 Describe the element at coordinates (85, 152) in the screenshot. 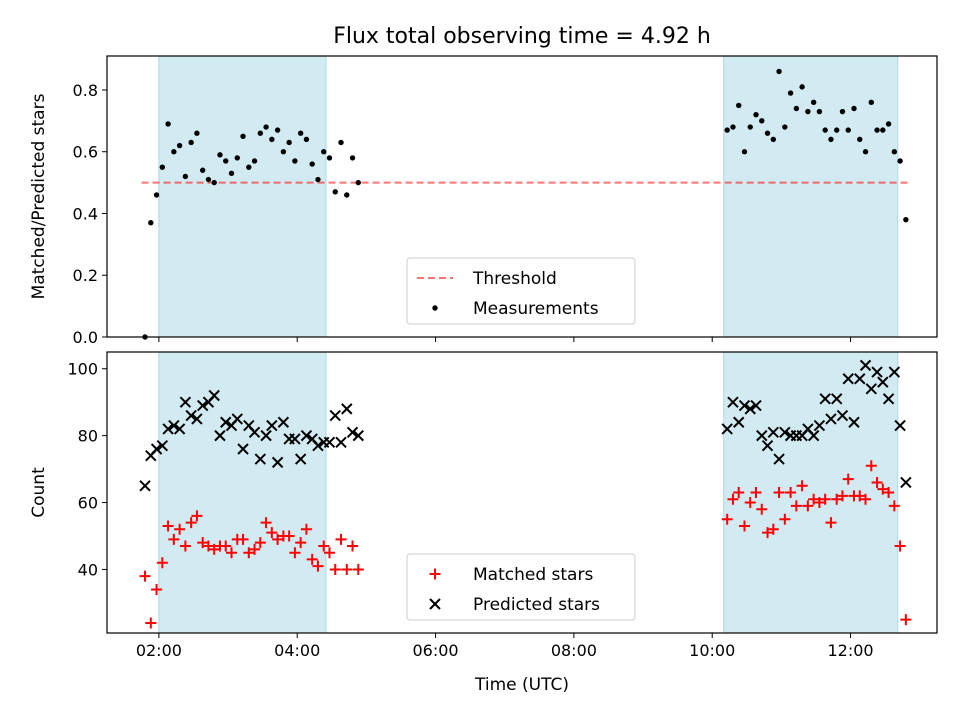

I see `y-tick-label-4: 0.6` at that location.